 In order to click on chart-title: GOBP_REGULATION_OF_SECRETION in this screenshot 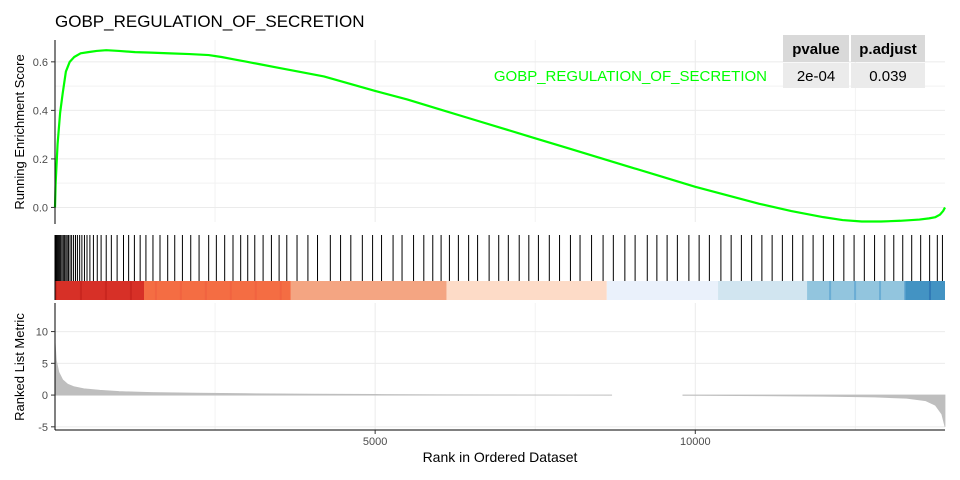, I will do `click(210, 21)`.